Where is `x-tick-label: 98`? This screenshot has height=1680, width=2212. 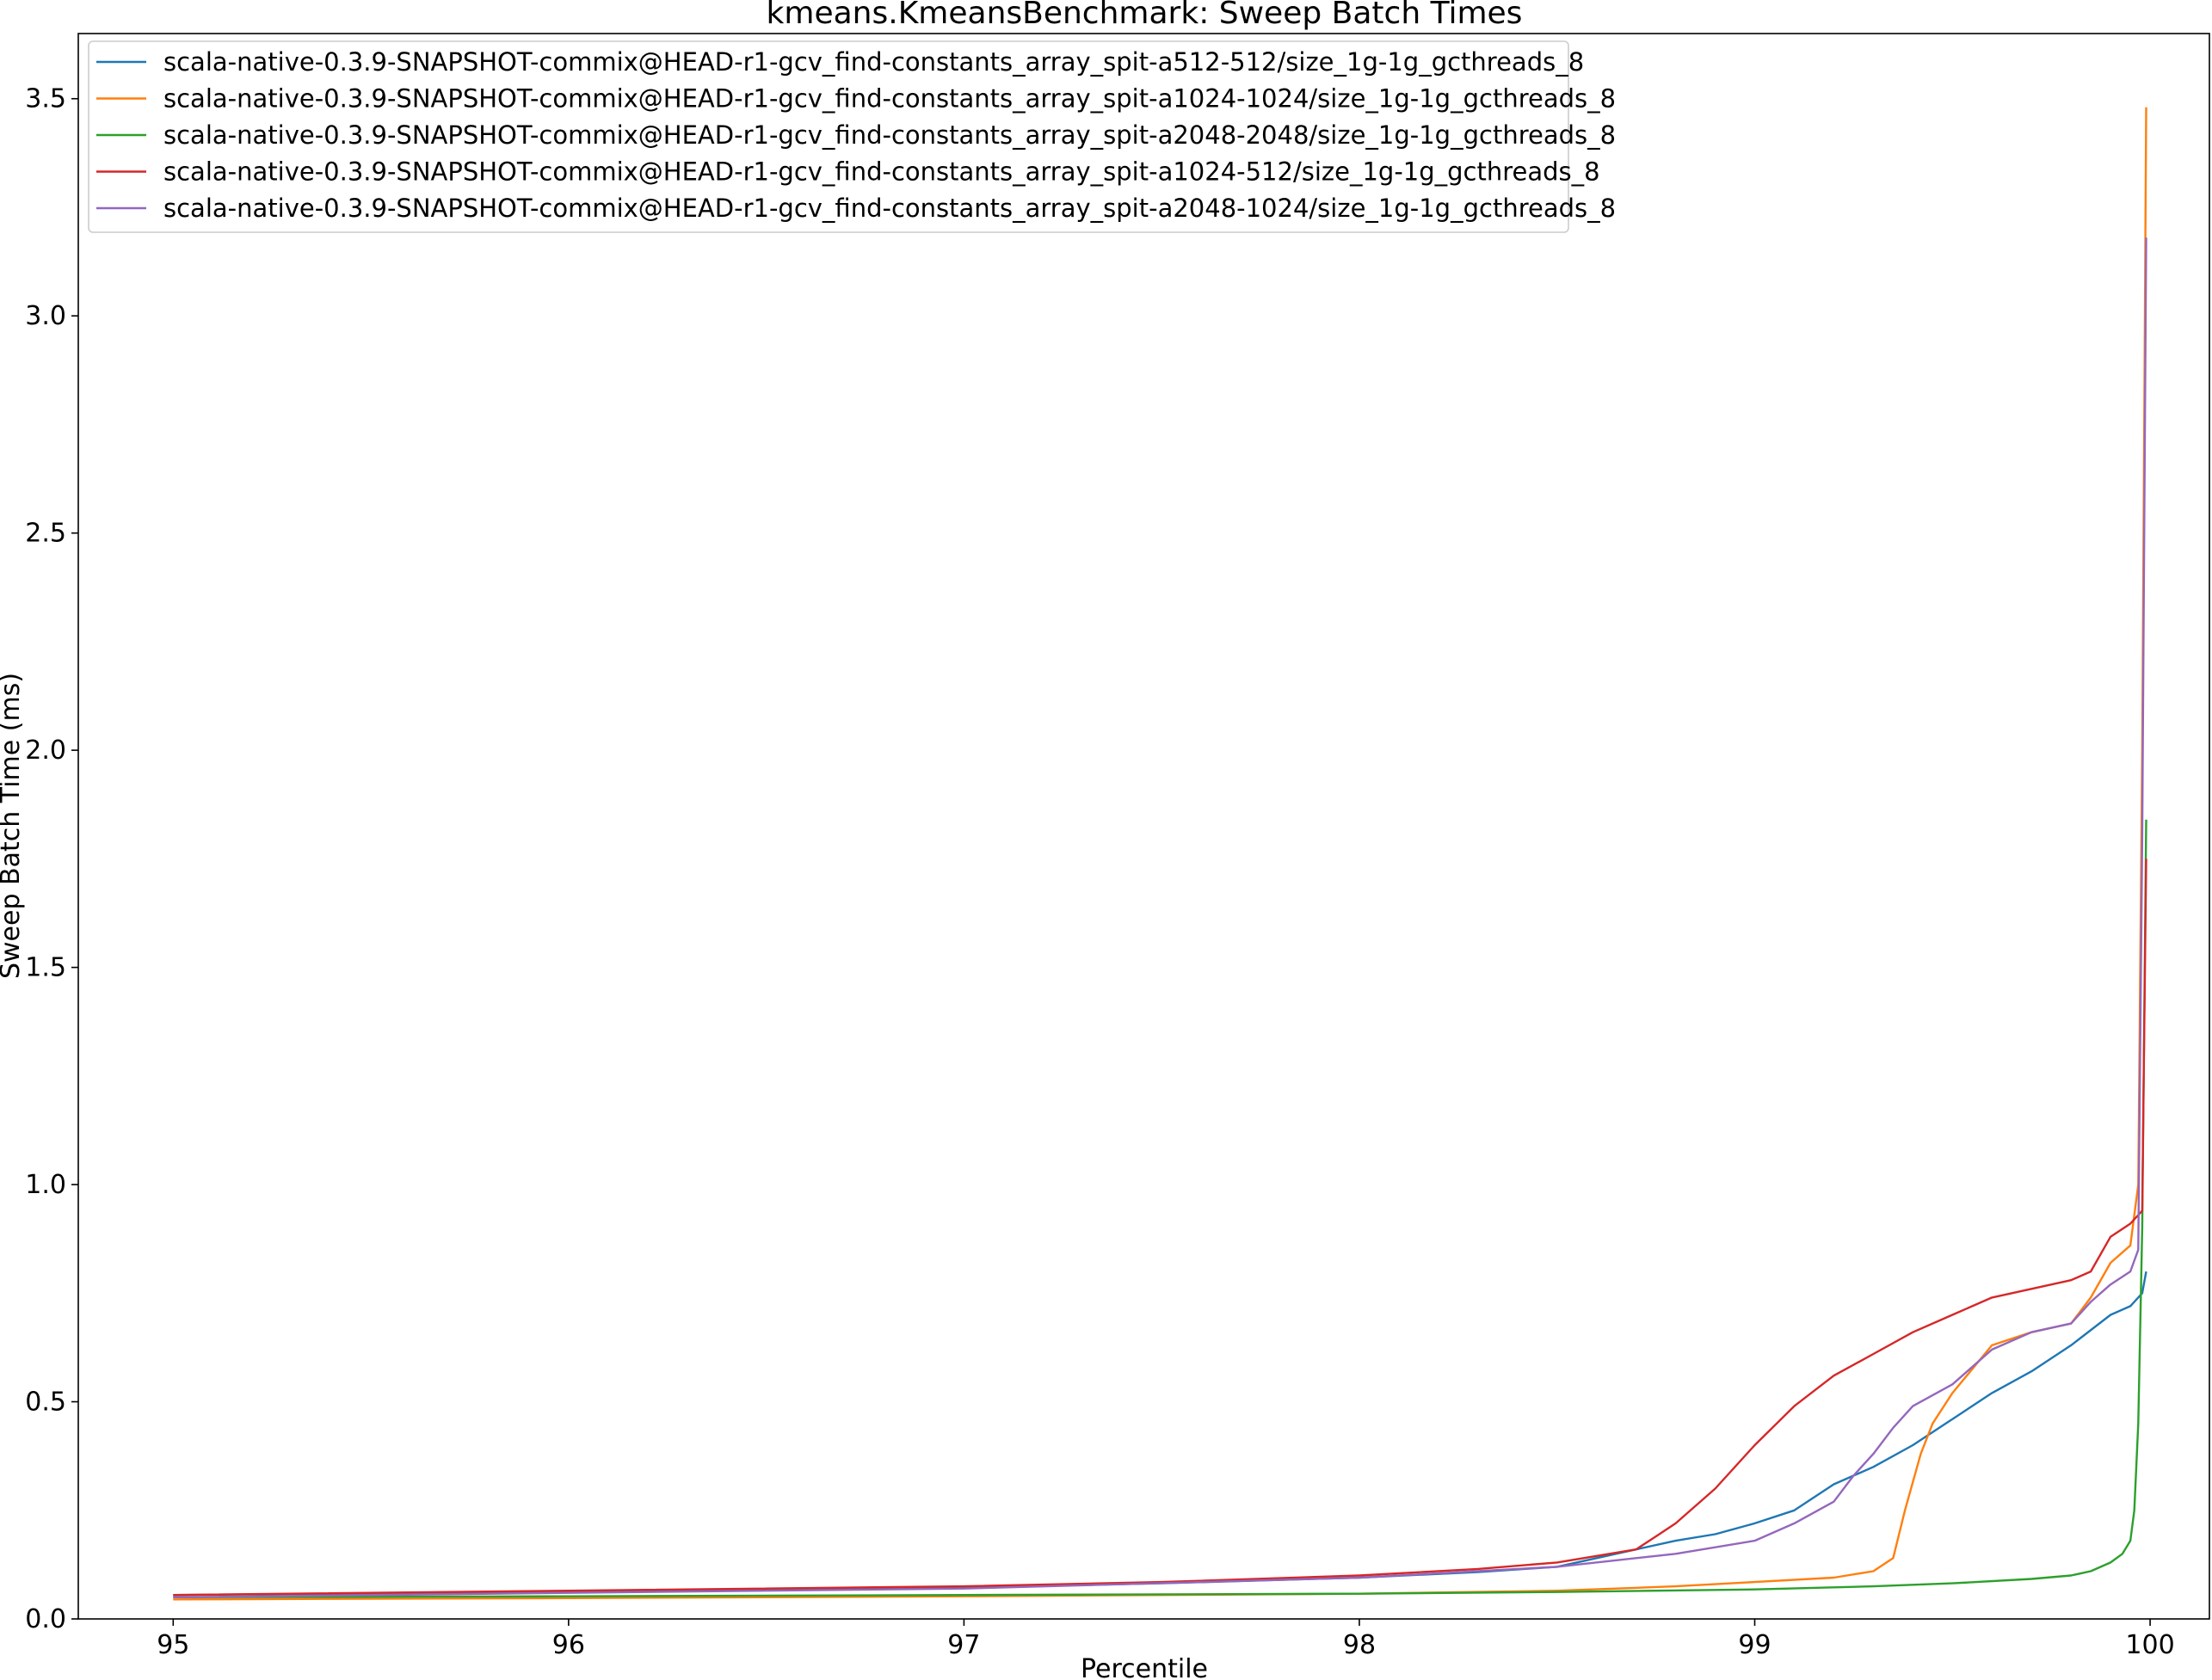
x-tick-label: 98 is located at coordinates (1359, 1645).